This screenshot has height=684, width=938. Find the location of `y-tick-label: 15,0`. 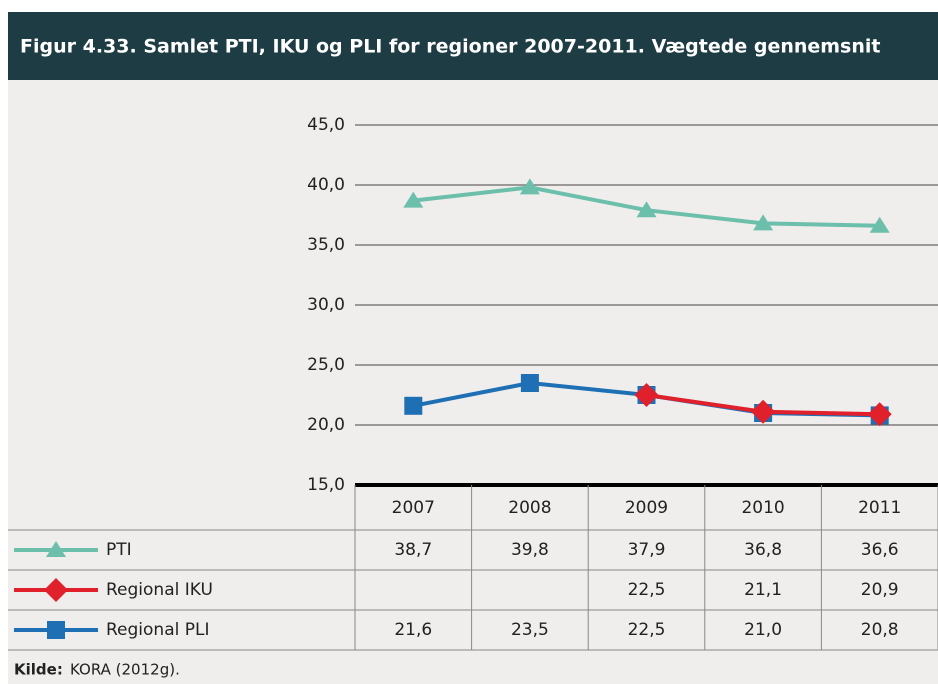

y-tick-label: 15,0 is located at coordinates (326, 485).